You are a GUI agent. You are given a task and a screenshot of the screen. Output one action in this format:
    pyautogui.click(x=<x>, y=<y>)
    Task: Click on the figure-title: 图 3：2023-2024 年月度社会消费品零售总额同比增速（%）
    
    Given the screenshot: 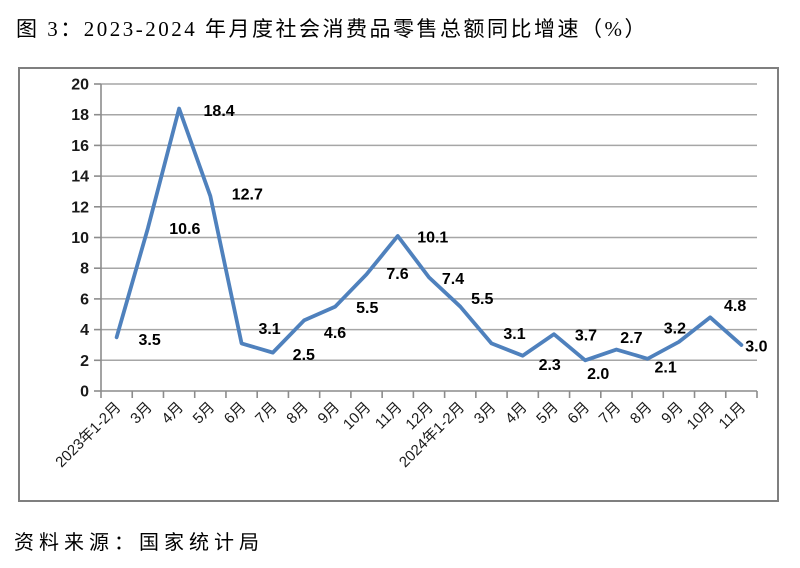 What is the action you would take?
    pyautogui.click(x=332, y=29)
    